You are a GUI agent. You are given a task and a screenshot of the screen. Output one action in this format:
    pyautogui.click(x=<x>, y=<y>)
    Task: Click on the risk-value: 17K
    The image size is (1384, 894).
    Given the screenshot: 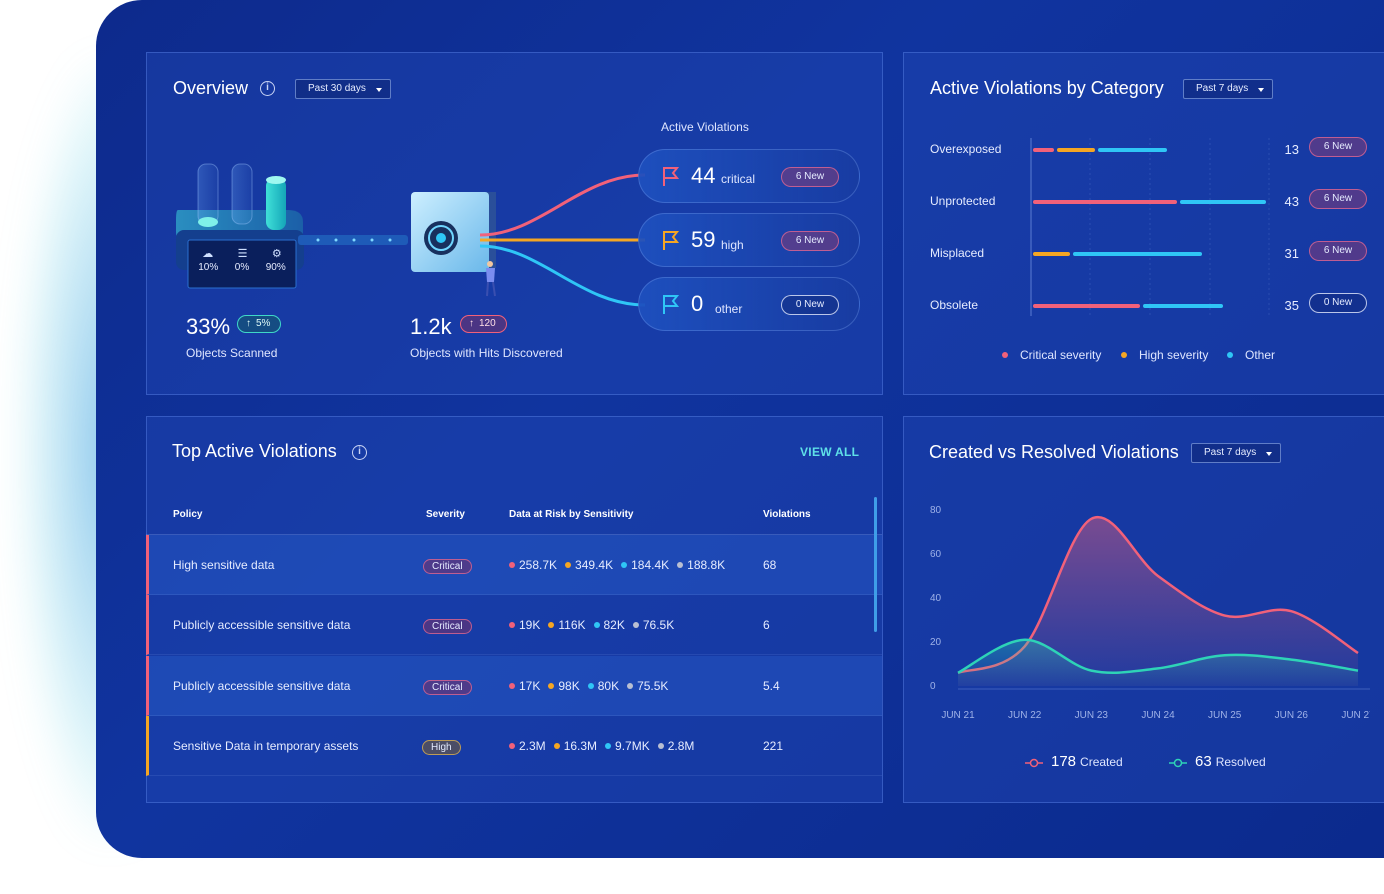 What is the action you would take?
    pyautogui.click(x=530, y=686)
    